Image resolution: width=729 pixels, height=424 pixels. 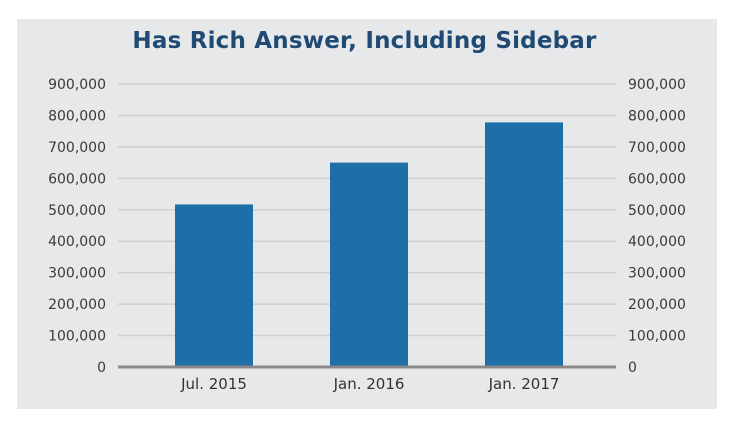 What do you see at coordinates (369, 384) in the screenshot?
I see `x-tick-label: Jan. 2016` at bounding box center [369, 384].